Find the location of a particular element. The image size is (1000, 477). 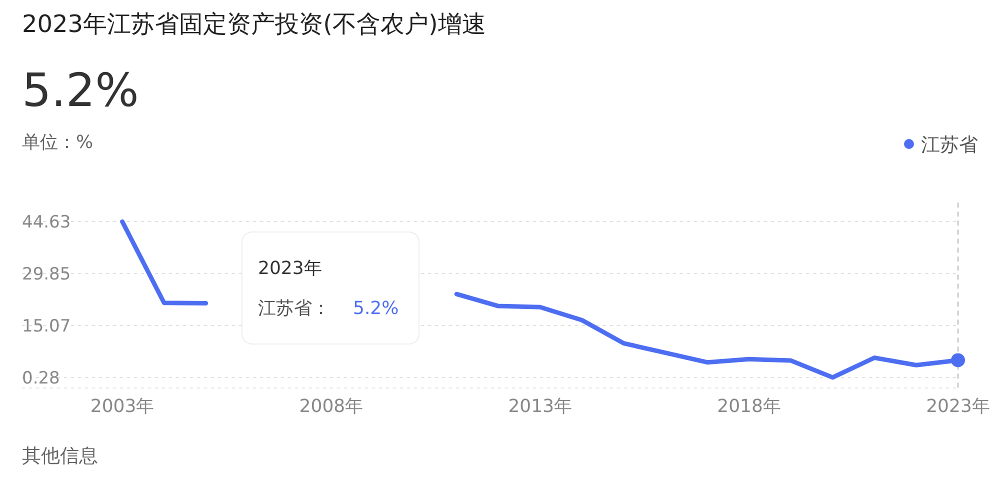

legend: 江苏省 is located at coordinates (941, 145).